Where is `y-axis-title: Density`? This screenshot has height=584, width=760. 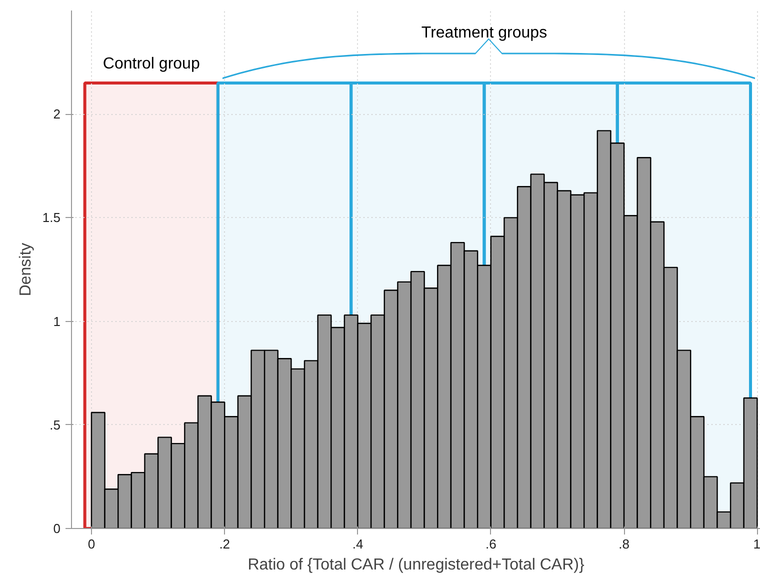
y-axis-title: Density is located at coordinates (25, 269).